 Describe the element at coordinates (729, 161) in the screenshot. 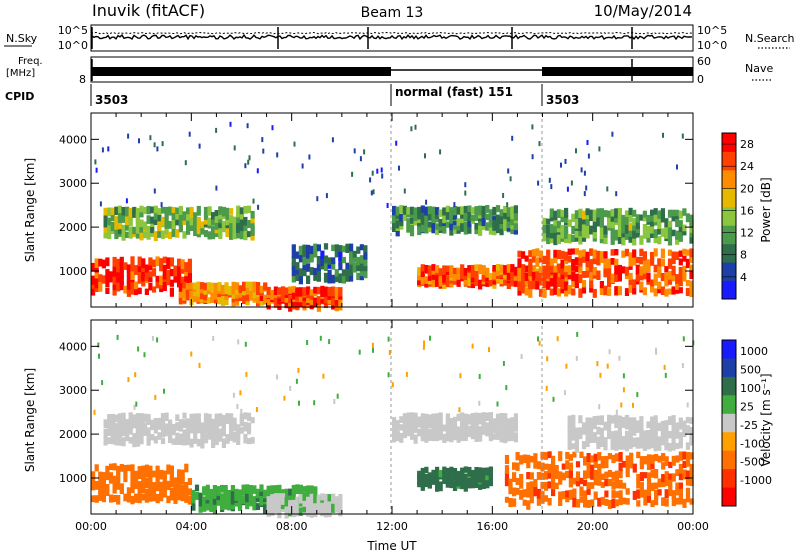

I see `colorbar-swatch` at that location.